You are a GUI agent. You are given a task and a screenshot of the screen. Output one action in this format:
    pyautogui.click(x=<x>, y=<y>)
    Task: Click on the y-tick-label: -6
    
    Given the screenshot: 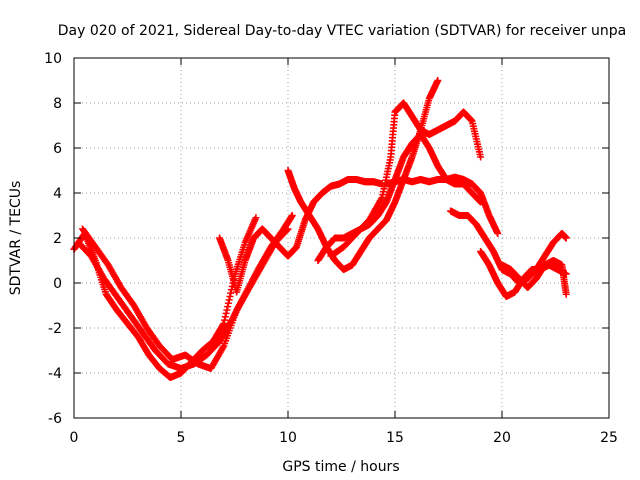 What is the action you would take?
    pyautogui.click(x=55, y=419)
    